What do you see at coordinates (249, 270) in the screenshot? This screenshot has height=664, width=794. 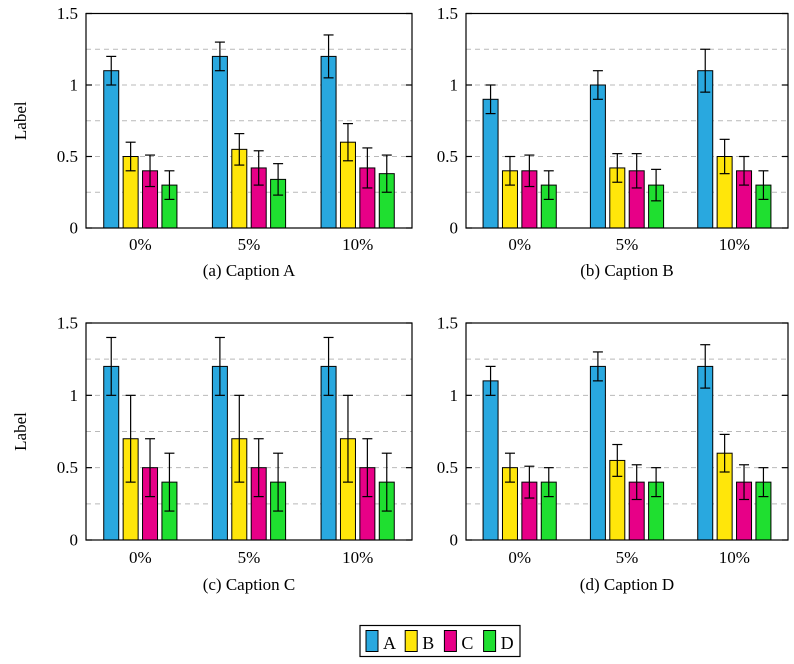 I see `caption-a: (a) Caption A` at bounding box center [249, 270].